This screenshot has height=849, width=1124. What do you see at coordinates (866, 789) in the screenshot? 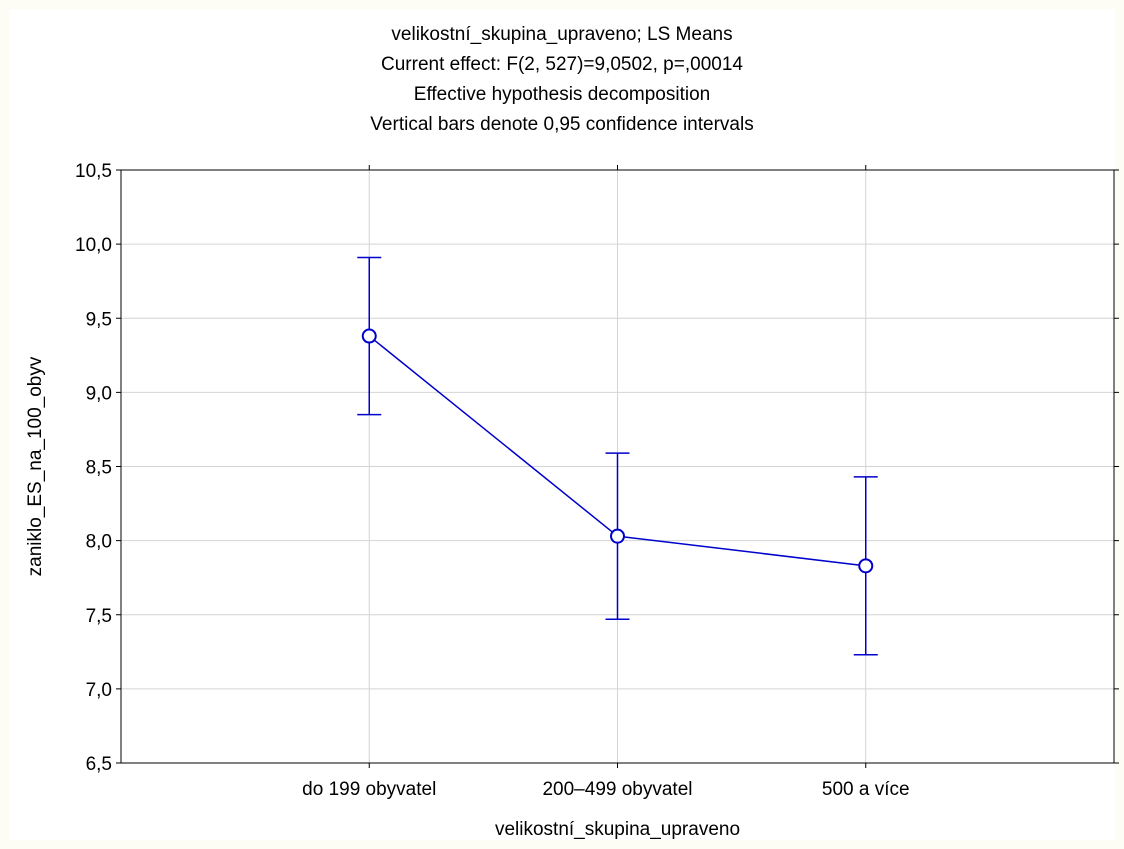
I see `x-tick-label: 500 a více` at bounding box center [866, 789].